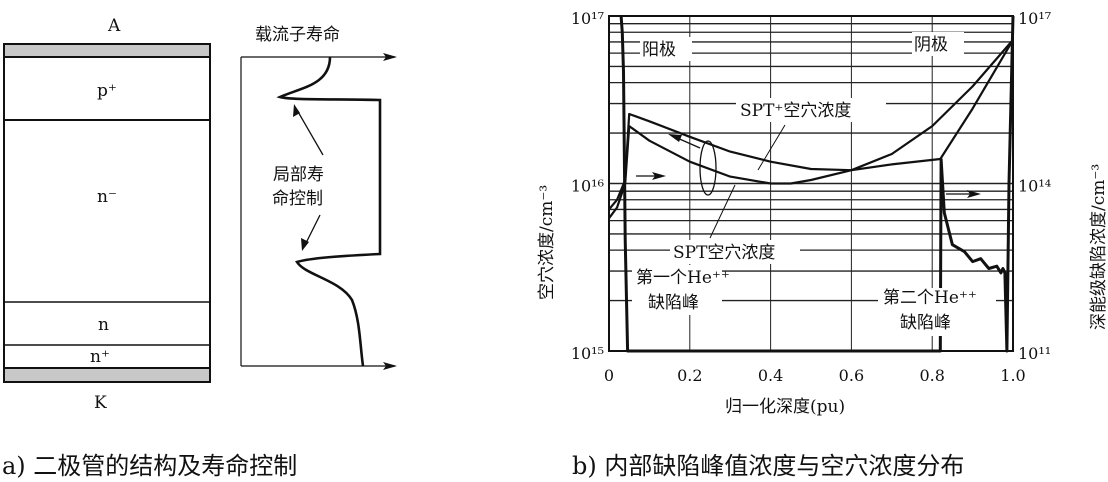 This screenshot has height=482, width=1108. I want to click on y-right-tick-label: 10¹⁷, so click(1034, 18).